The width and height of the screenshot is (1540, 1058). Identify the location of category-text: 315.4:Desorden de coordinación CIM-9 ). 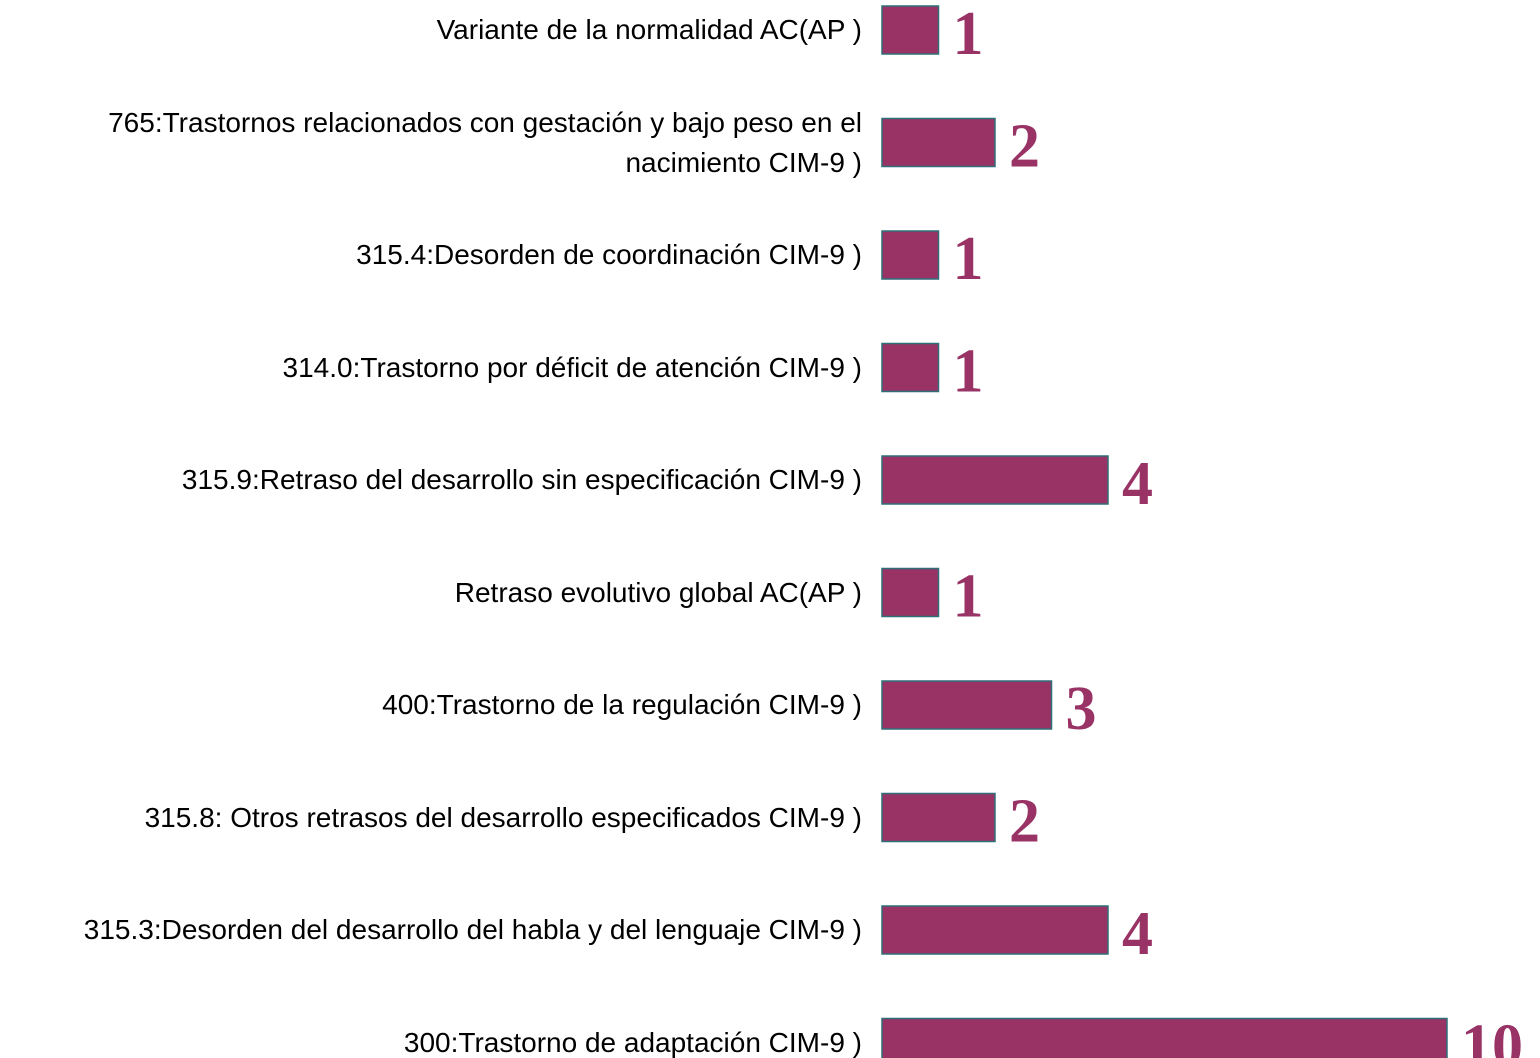
(609, 254).